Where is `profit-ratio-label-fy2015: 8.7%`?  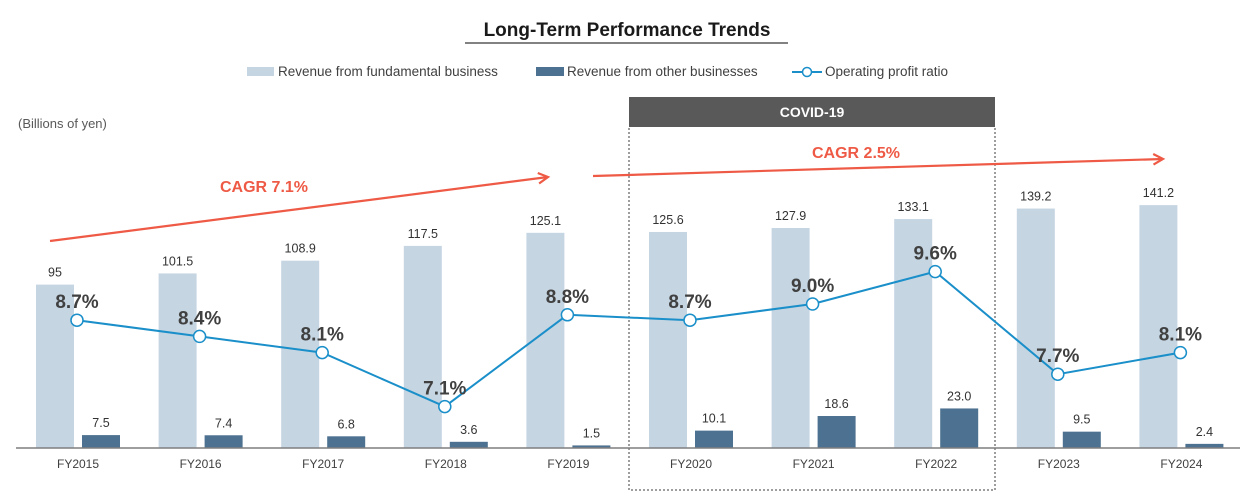 profit-ratio-label-fy2015: 8.7% is located at coordinates (76, 302).